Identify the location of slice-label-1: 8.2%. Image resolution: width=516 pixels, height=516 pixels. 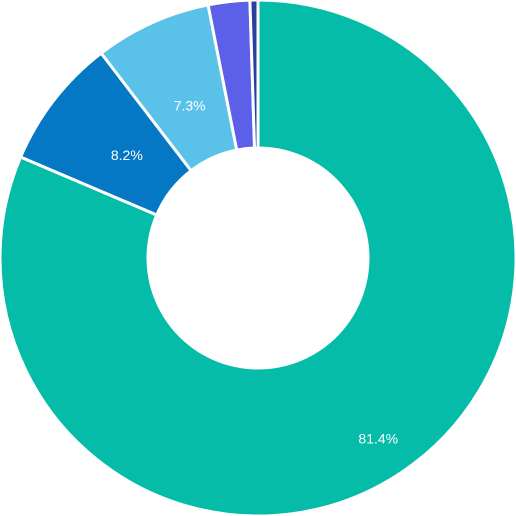
(127, 155).